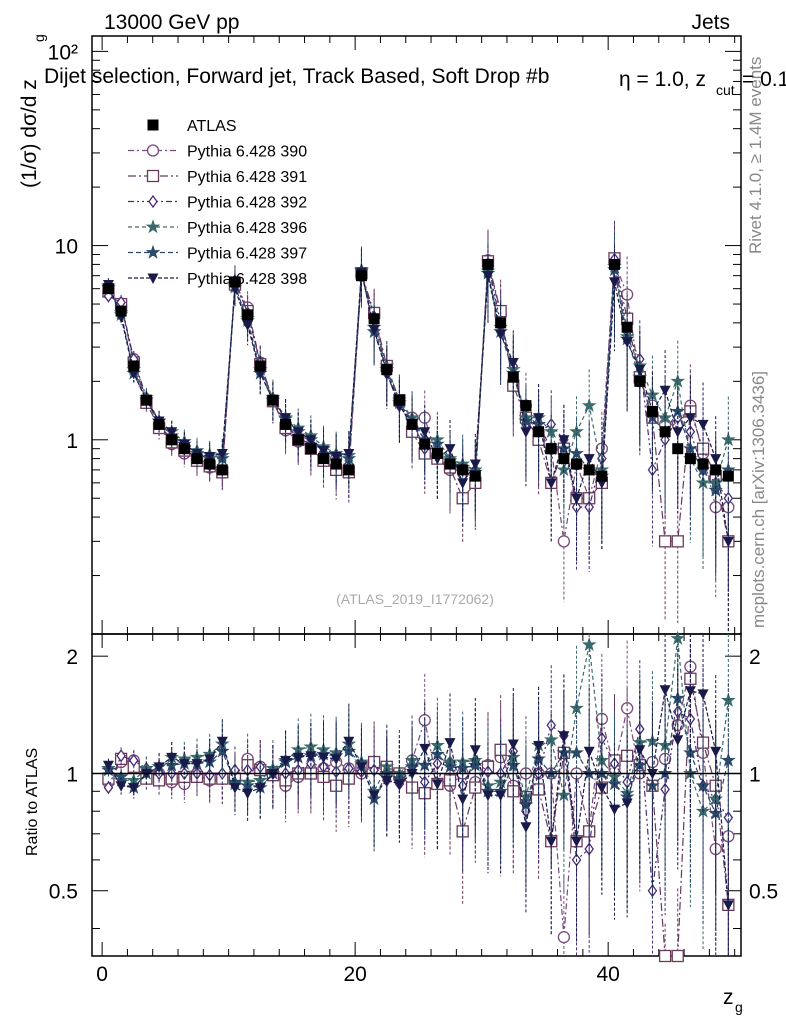 The image size is (786, 1024). I want to click on ratio-tick-label-right: 1, so click(755, 774).